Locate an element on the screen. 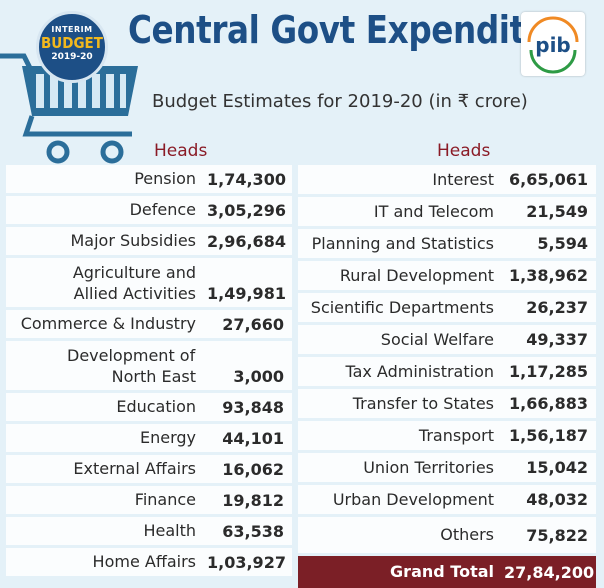  table-row: Pension 1,74,300 is located at coordinates (149, 179).